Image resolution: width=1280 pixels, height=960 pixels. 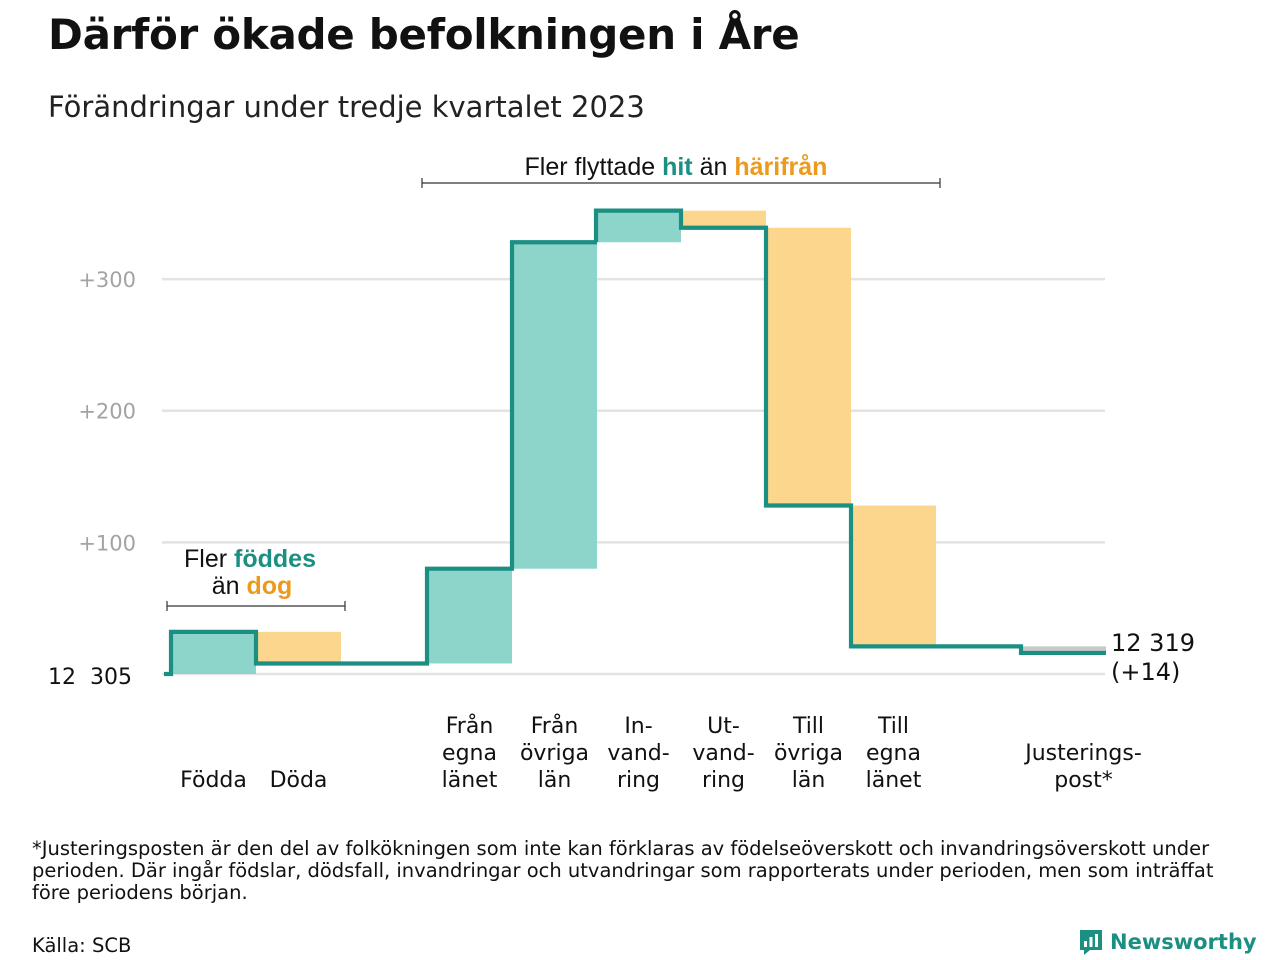 I want to click on start-value-label: 12 305, so click(x=90, y=677).